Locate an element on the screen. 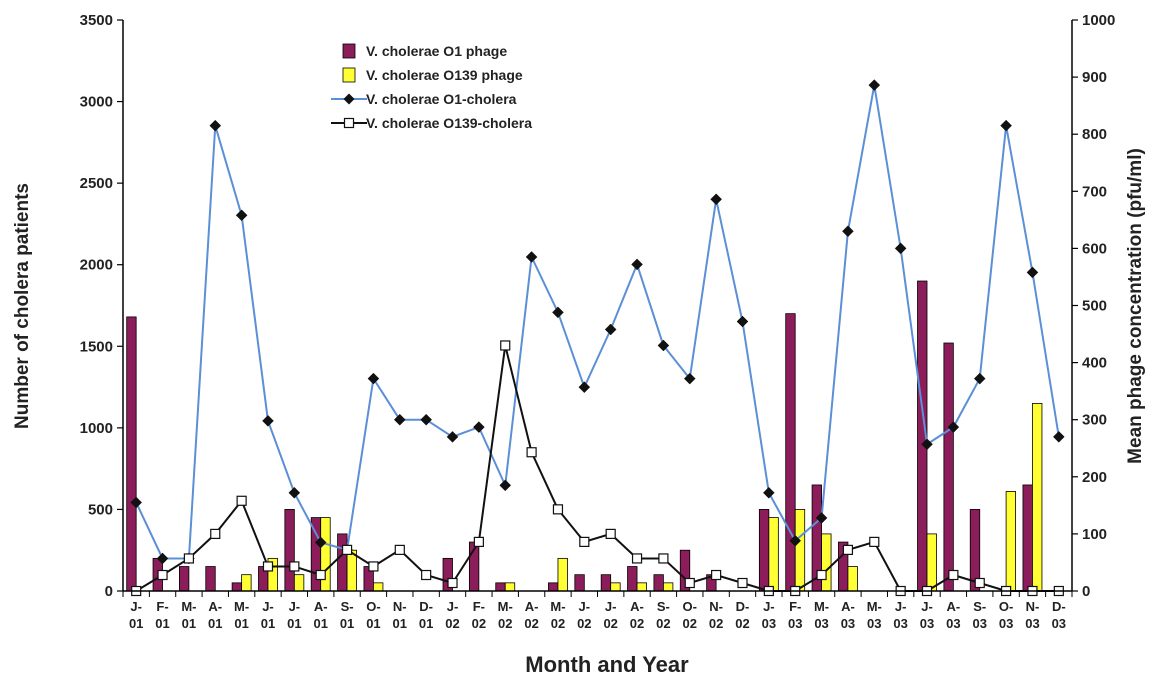  x-tick-label-month: S- is located at coordinates (979, 606).